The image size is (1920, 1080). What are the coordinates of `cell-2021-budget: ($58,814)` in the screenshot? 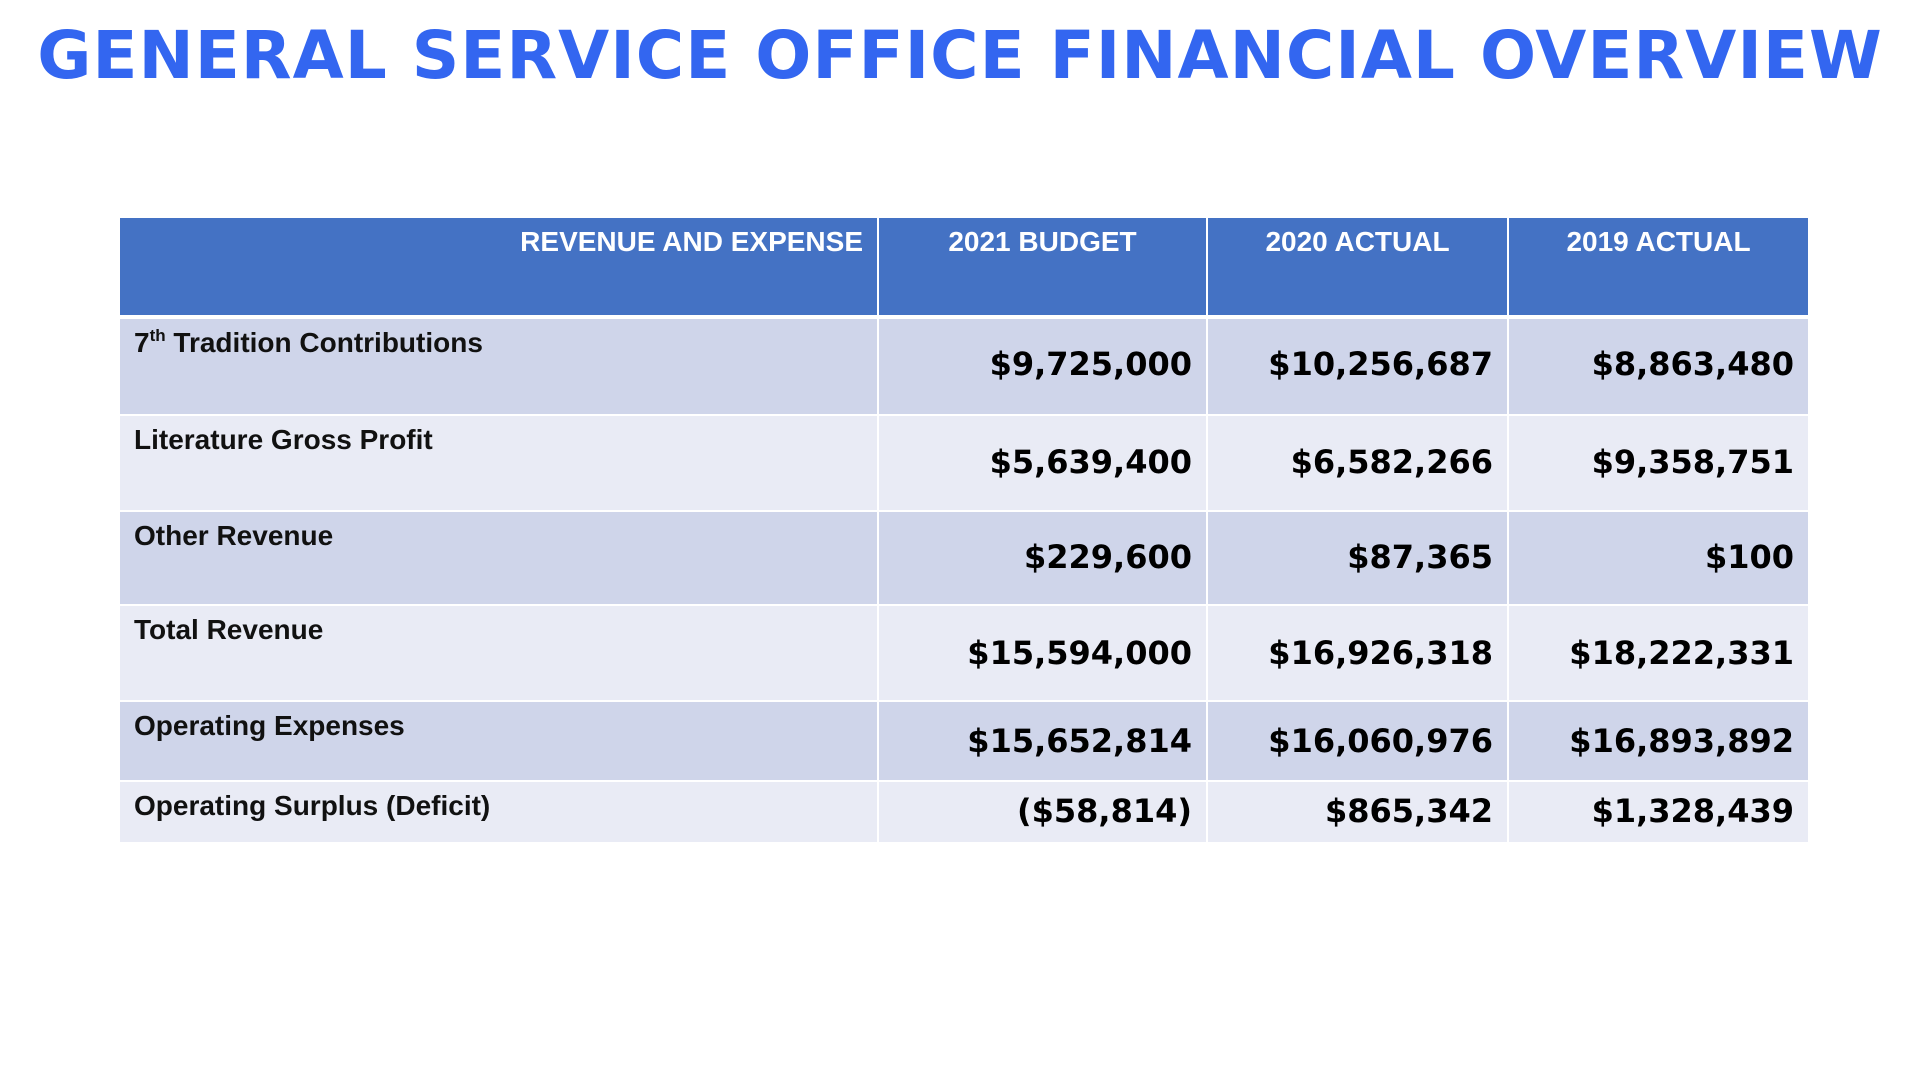 It's located at (1042, 812).